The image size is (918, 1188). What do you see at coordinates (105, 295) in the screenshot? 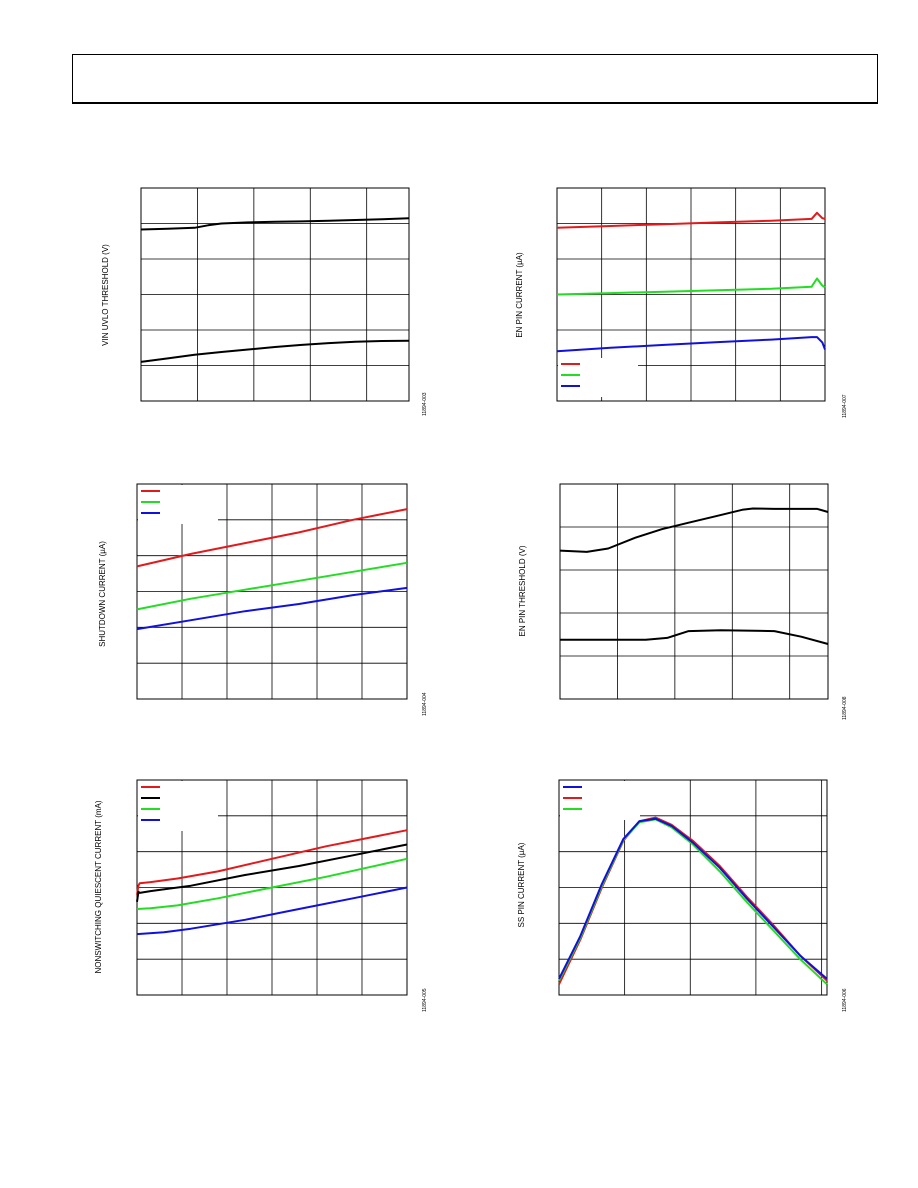
I see `y-axis-label: VIN UVLO THRESHOLD (V)` at bounding box center [105, 295].